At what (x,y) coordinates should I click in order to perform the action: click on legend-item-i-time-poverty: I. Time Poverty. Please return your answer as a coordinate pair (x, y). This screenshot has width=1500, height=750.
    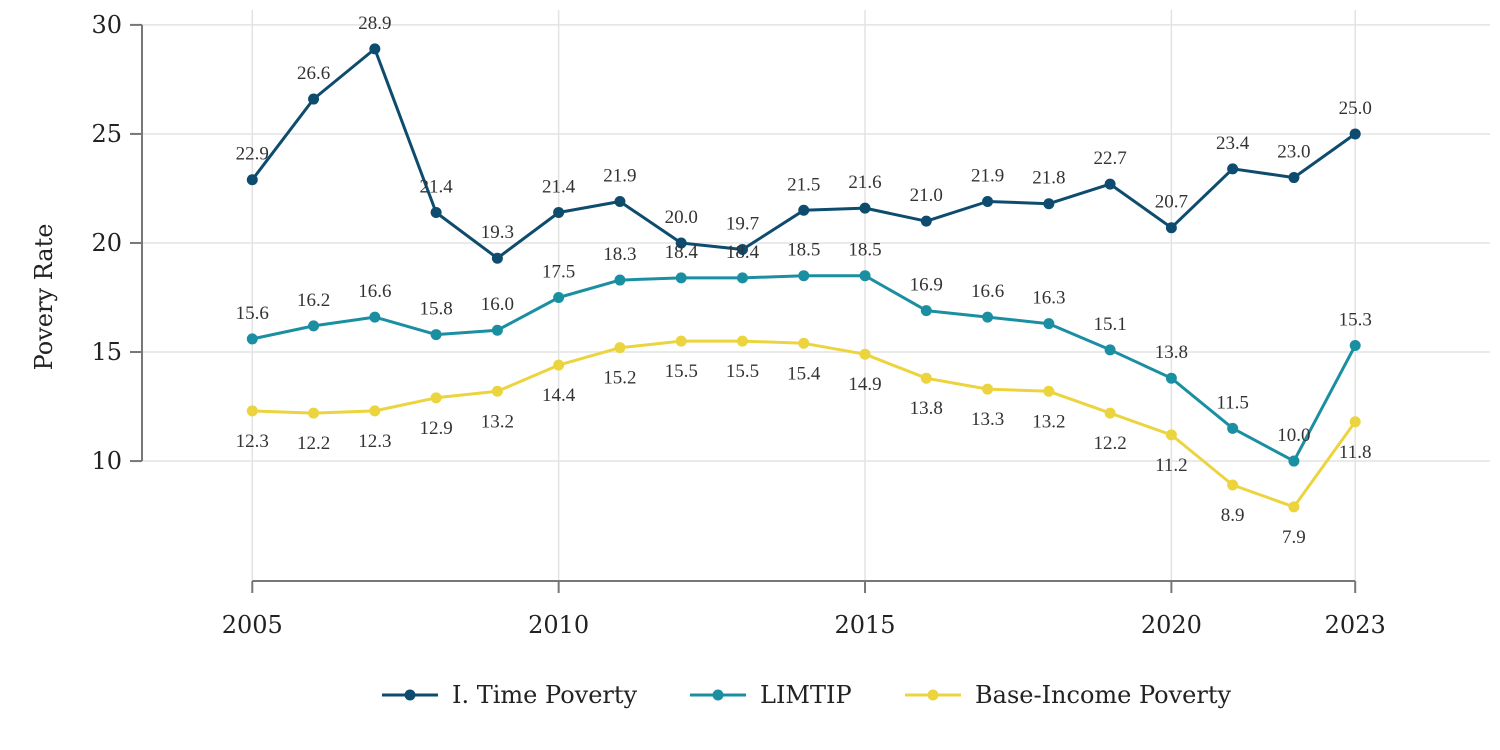
    Looking at the image, I should click on (510, 695).